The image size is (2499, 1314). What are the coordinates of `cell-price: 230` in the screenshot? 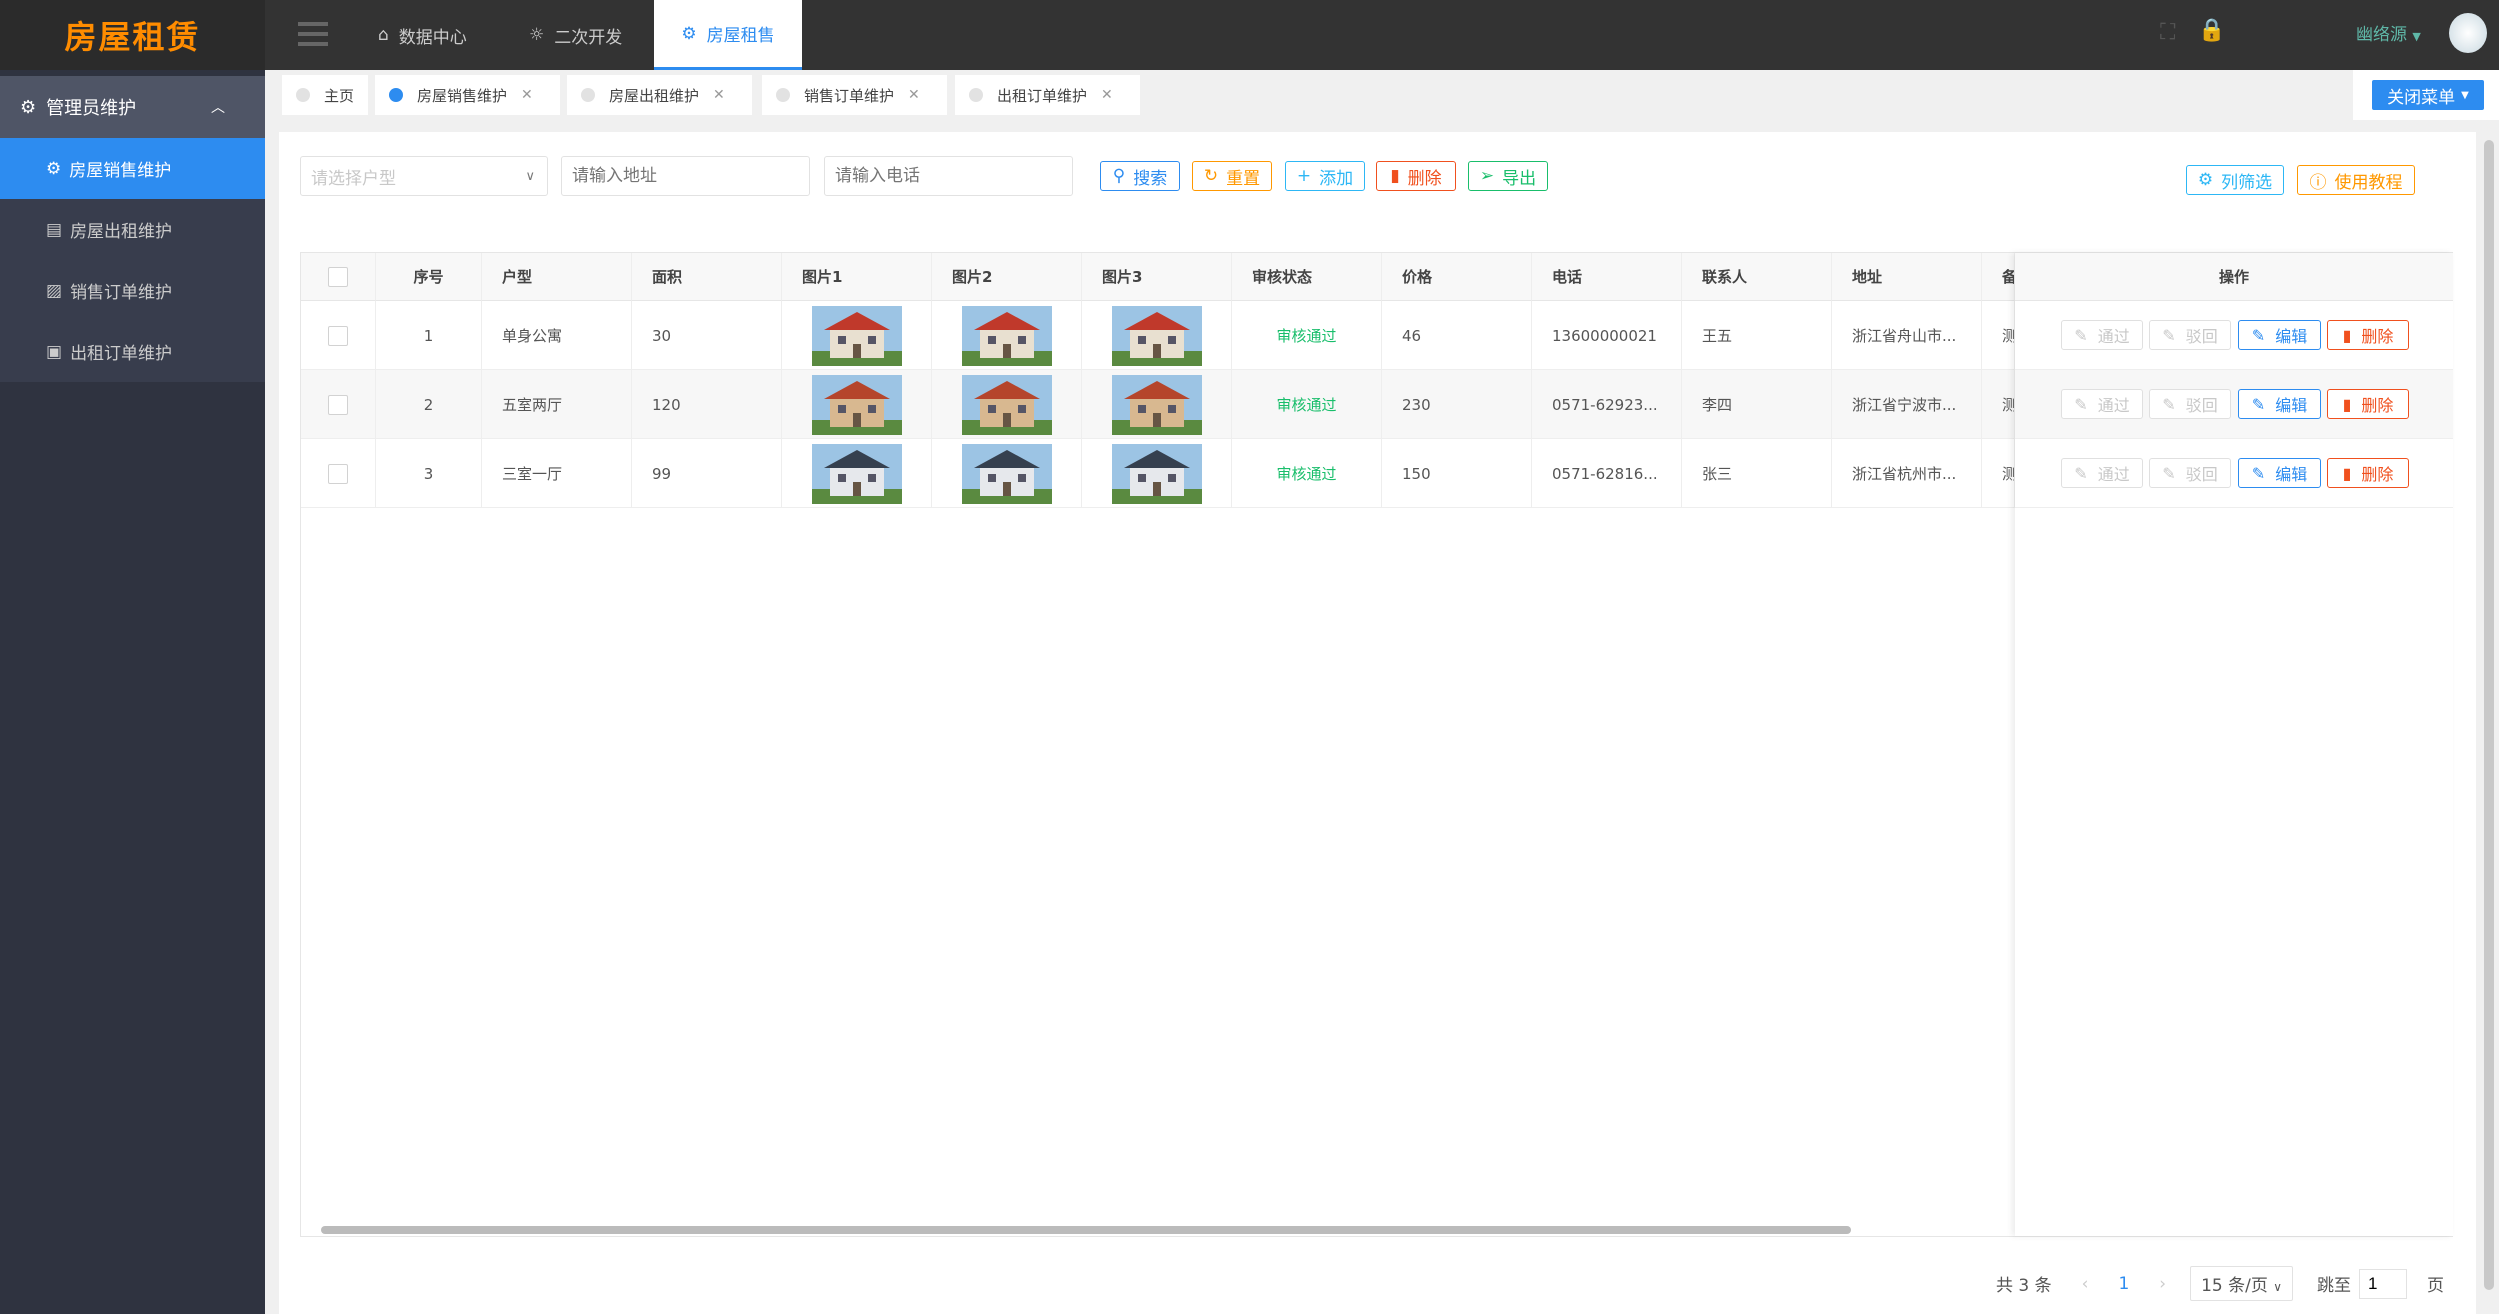 It's located at (1457, 404).